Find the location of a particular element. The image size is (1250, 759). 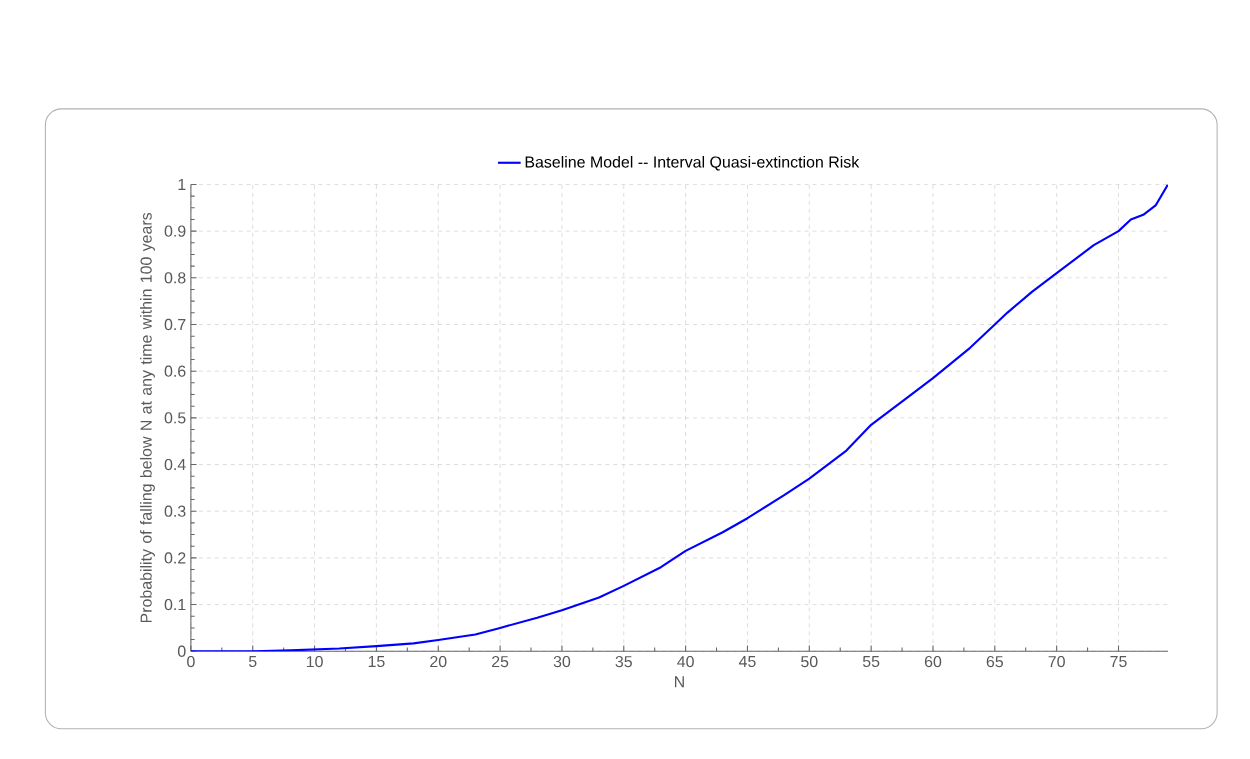

y-tick-label: 0.6 is located at coordinates (175, 371).